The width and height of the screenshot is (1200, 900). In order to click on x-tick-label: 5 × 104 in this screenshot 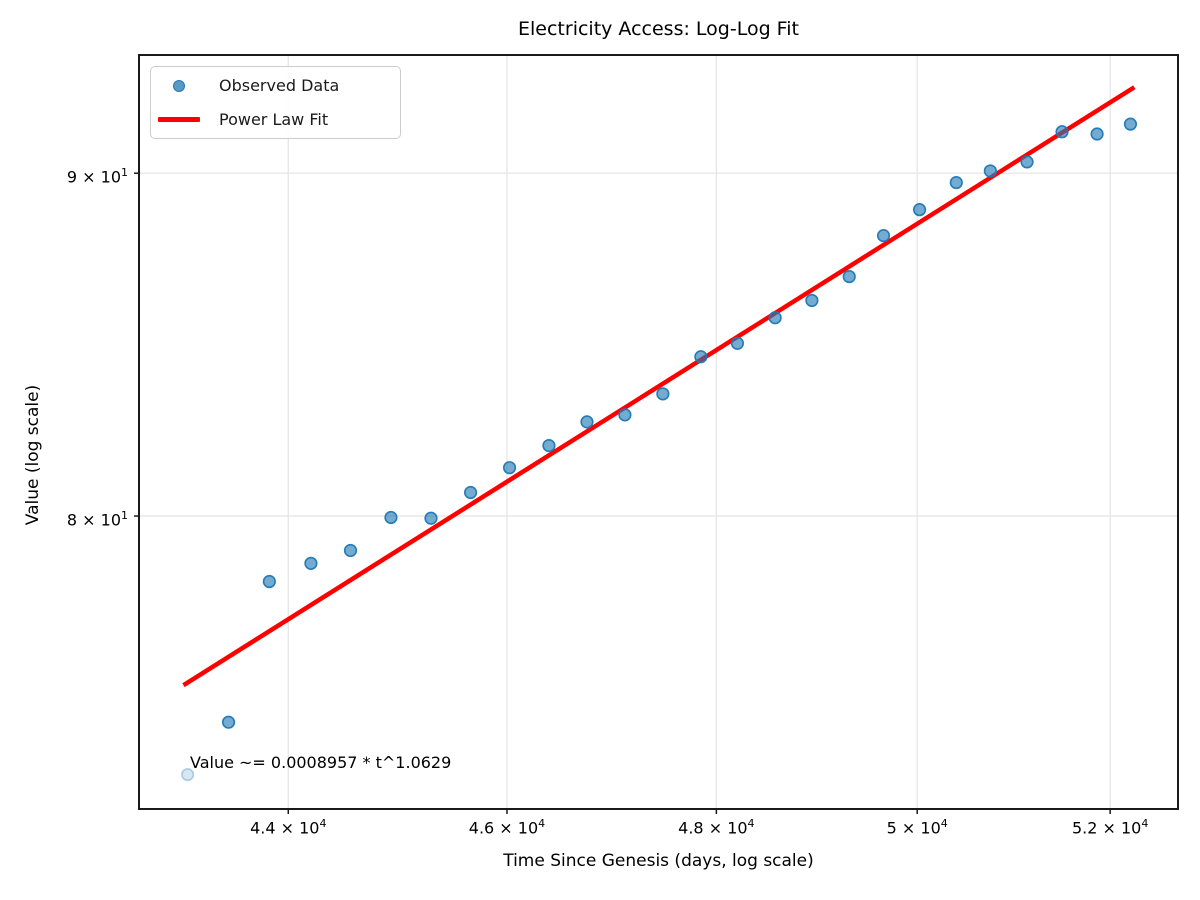, I will do `click(917, 827)`.